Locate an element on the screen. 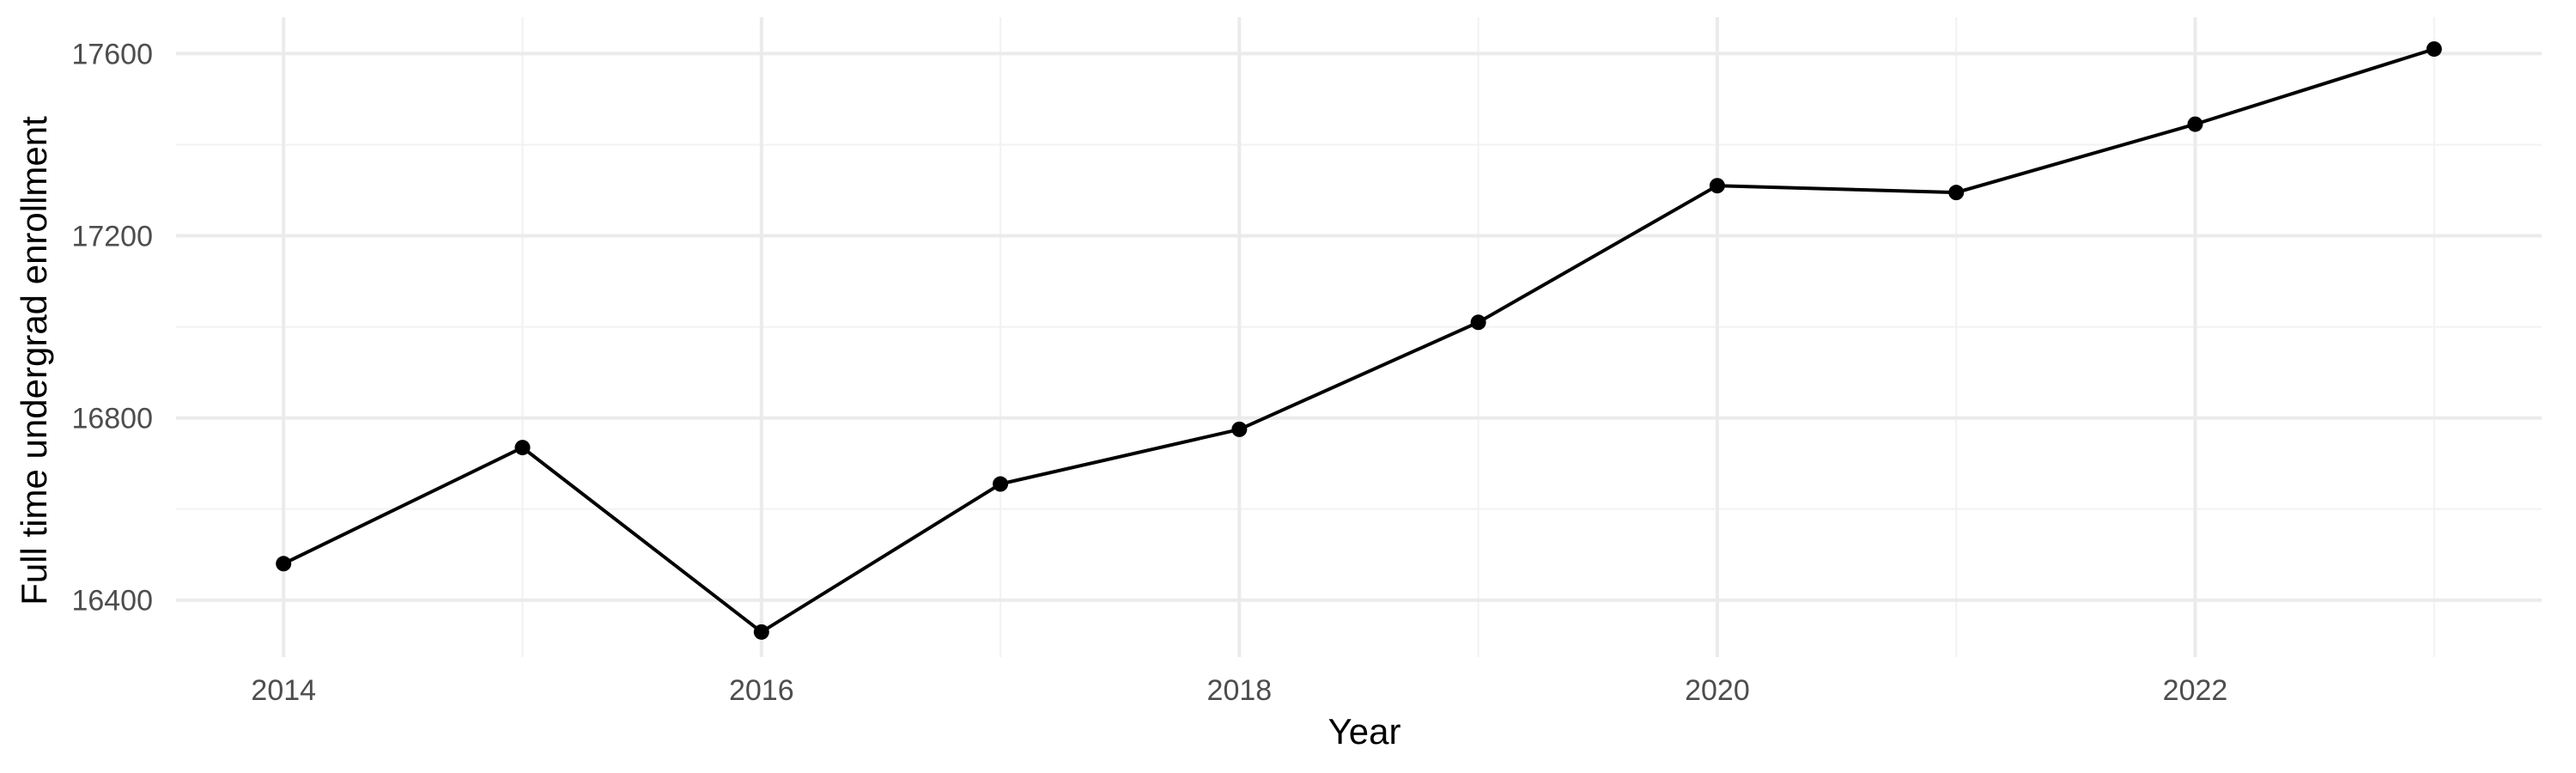 The width and height of the screenshot is (2576, 773). x-tick-label: 2014 is located at coordinates (283, 690).